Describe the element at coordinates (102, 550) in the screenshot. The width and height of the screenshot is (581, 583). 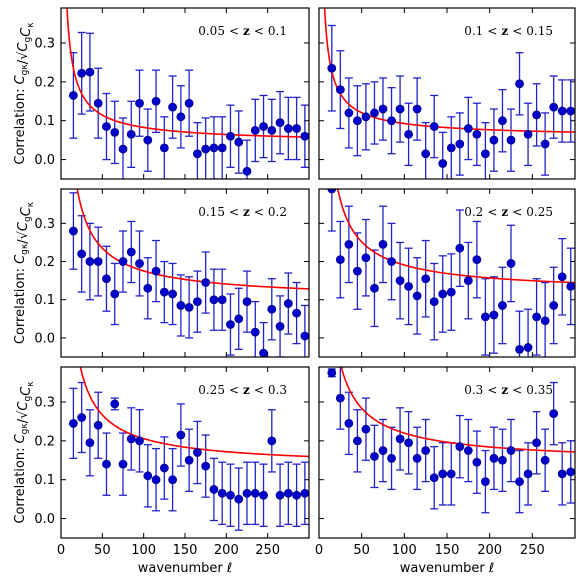
I see `x-tick-label: 50` at that location.